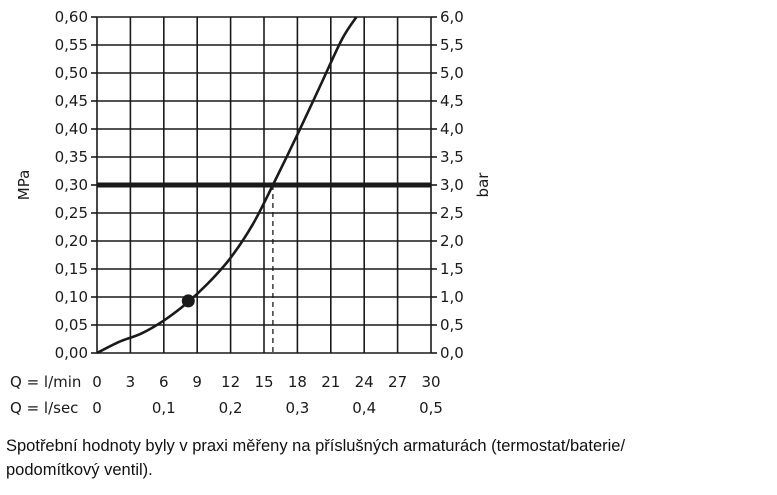 This screenshot has height=495, width=777. Describe the element at coordinates (71, 269) in the screenshot. I see `left-tick-label: 0,15` at that location.